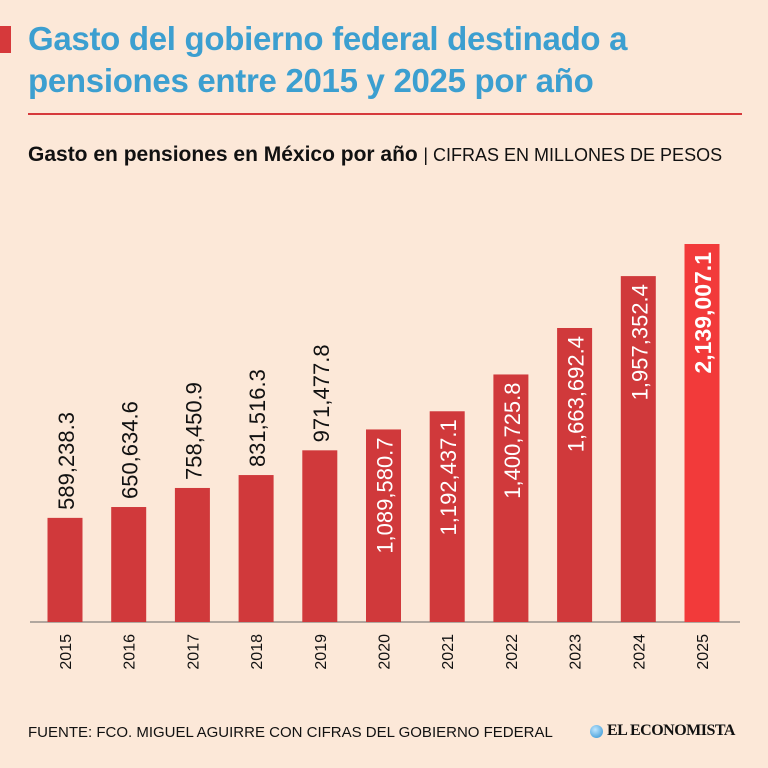  What do you see at coordinates (257, 652) in the screenshot?
I see `x-tick-label-2018: 2018` at bounding box center [257, 652].